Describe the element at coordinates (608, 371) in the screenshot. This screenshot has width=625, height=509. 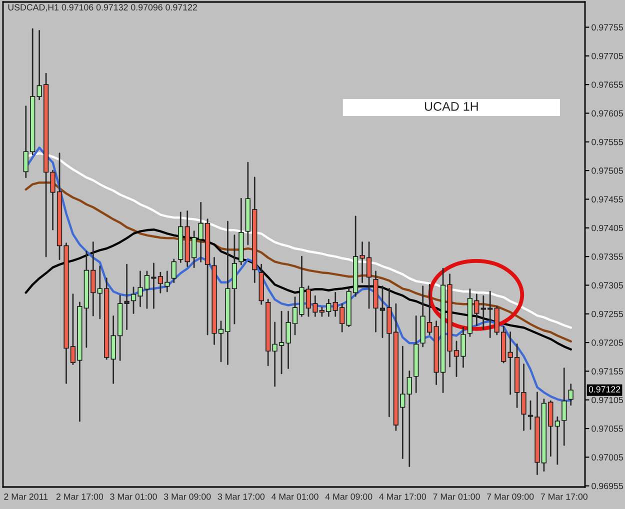
I see `y-tick-label: 0.97155` at that location.